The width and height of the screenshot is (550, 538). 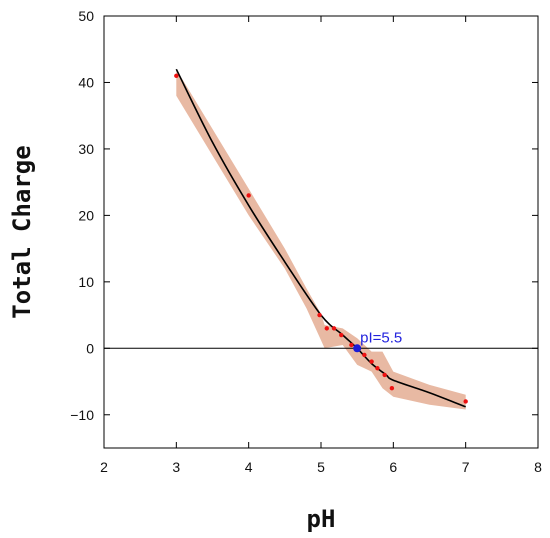 I want to click on x-tick-label: 8, so click(x=538, y=467).